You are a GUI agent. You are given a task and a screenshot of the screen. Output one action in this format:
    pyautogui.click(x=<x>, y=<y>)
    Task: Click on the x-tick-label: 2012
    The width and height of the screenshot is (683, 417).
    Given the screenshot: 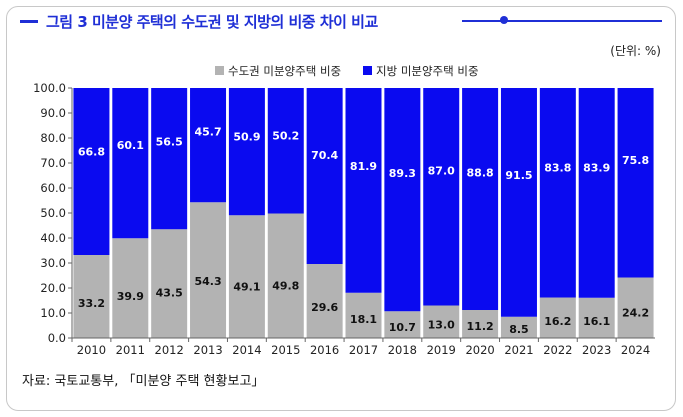 What is the action you would take?
    pyautogui.click(x=169, y=350)
    